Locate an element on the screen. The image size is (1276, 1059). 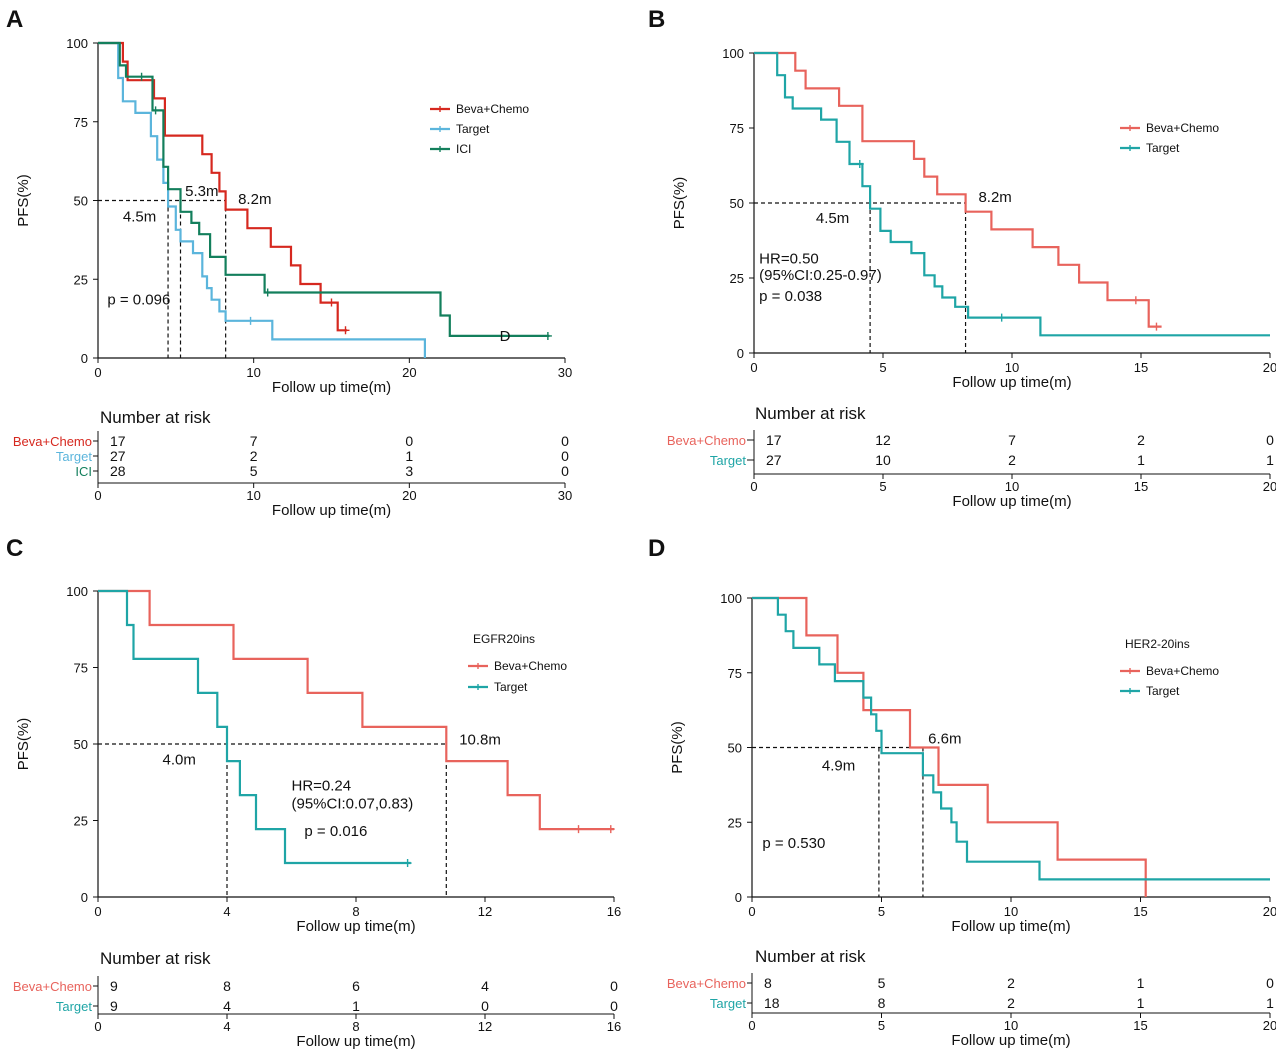
risk-x-tick-label: 16 is located at coordinates (614, 1026).